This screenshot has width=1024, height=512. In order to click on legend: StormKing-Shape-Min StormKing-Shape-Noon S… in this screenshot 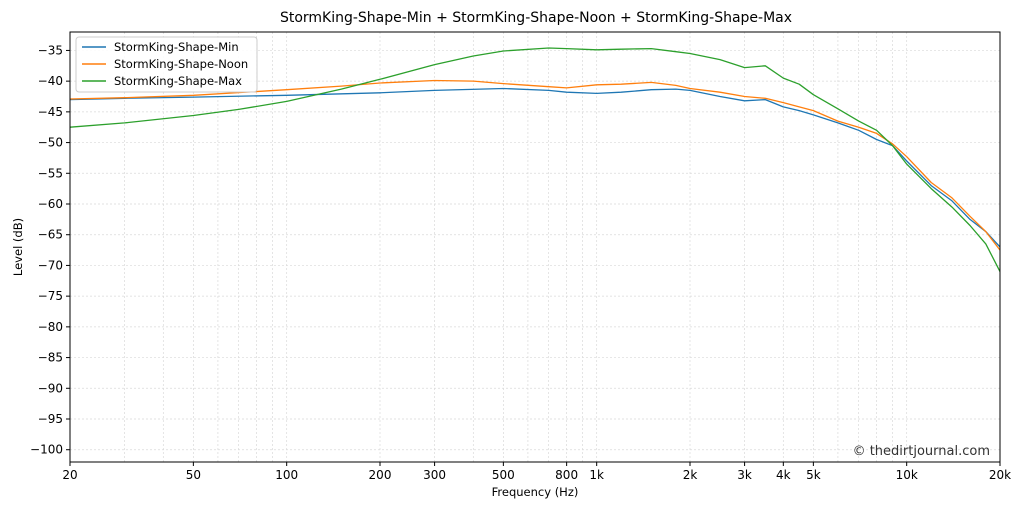, I will do `click(166, 64)`.